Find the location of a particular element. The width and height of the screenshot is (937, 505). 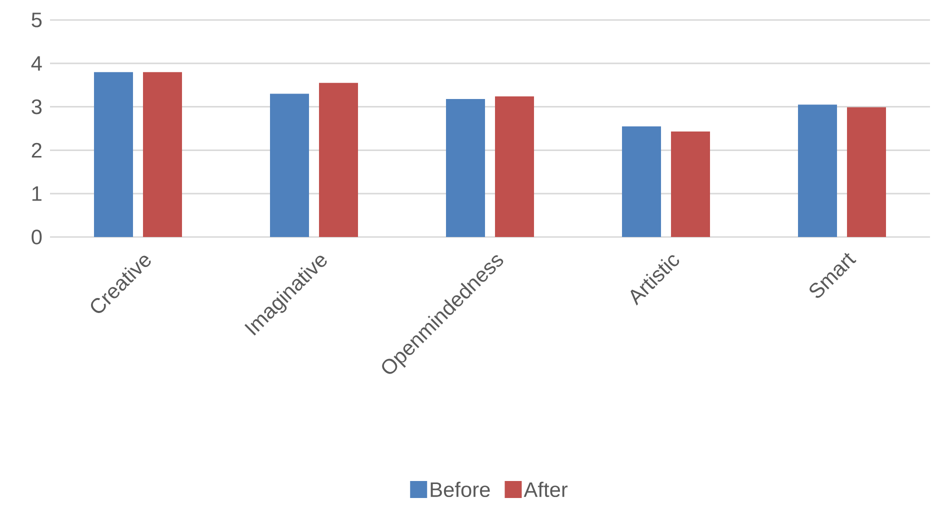

y-tick-label: 1 is located at coordinates (37, 193).